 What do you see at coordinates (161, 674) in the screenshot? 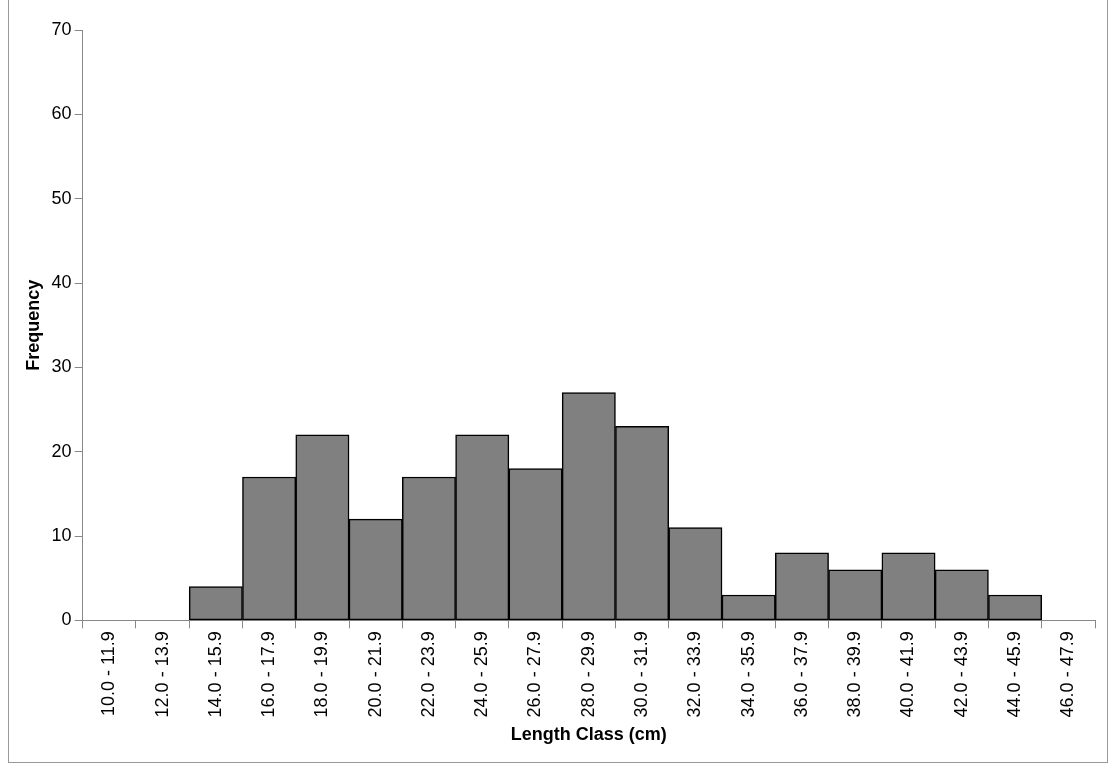
I see `x-tick-label: 12.0 - 13.9` at bounding box center [161, 674].